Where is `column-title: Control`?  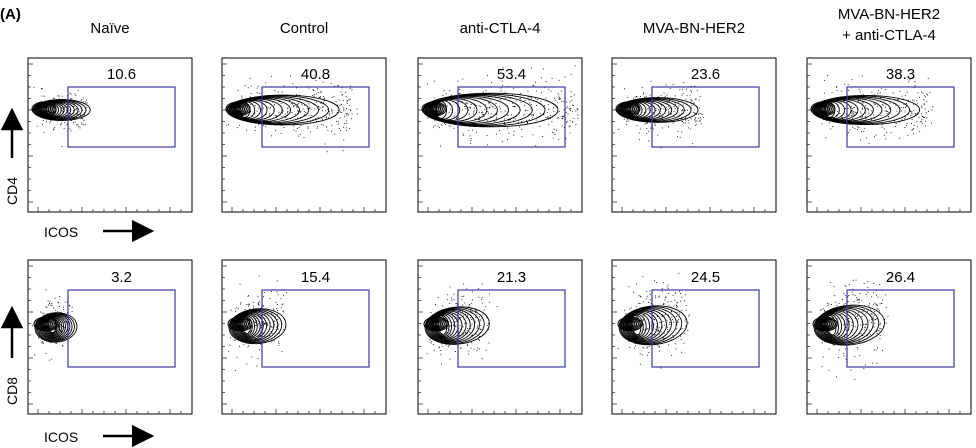 column-title: Control is located at coordinates (304, 28).